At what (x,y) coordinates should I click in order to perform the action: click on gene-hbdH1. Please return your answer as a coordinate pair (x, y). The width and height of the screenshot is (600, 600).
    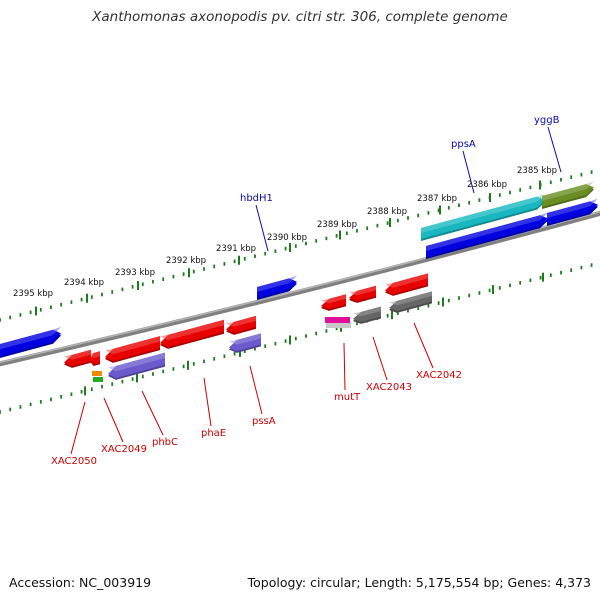
    Looking at the image, I should click on (277, 287).